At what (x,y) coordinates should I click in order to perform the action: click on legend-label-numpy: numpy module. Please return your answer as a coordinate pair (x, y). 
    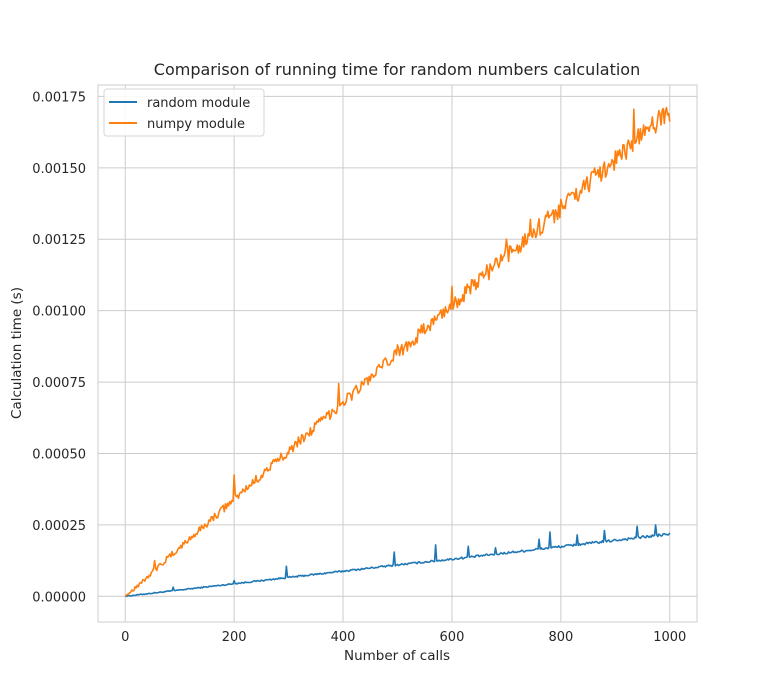
    Looking at the image, I should click on (196, 124).